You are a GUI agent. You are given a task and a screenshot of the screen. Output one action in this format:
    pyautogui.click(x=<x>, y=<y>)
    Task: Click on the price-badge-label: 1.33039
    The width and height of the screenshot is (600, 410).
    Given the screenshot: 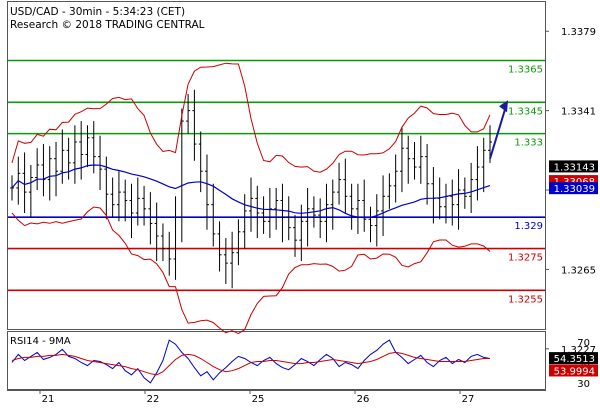 What is the action you would take?
    pyautogui.click(x=574, y=189)
    